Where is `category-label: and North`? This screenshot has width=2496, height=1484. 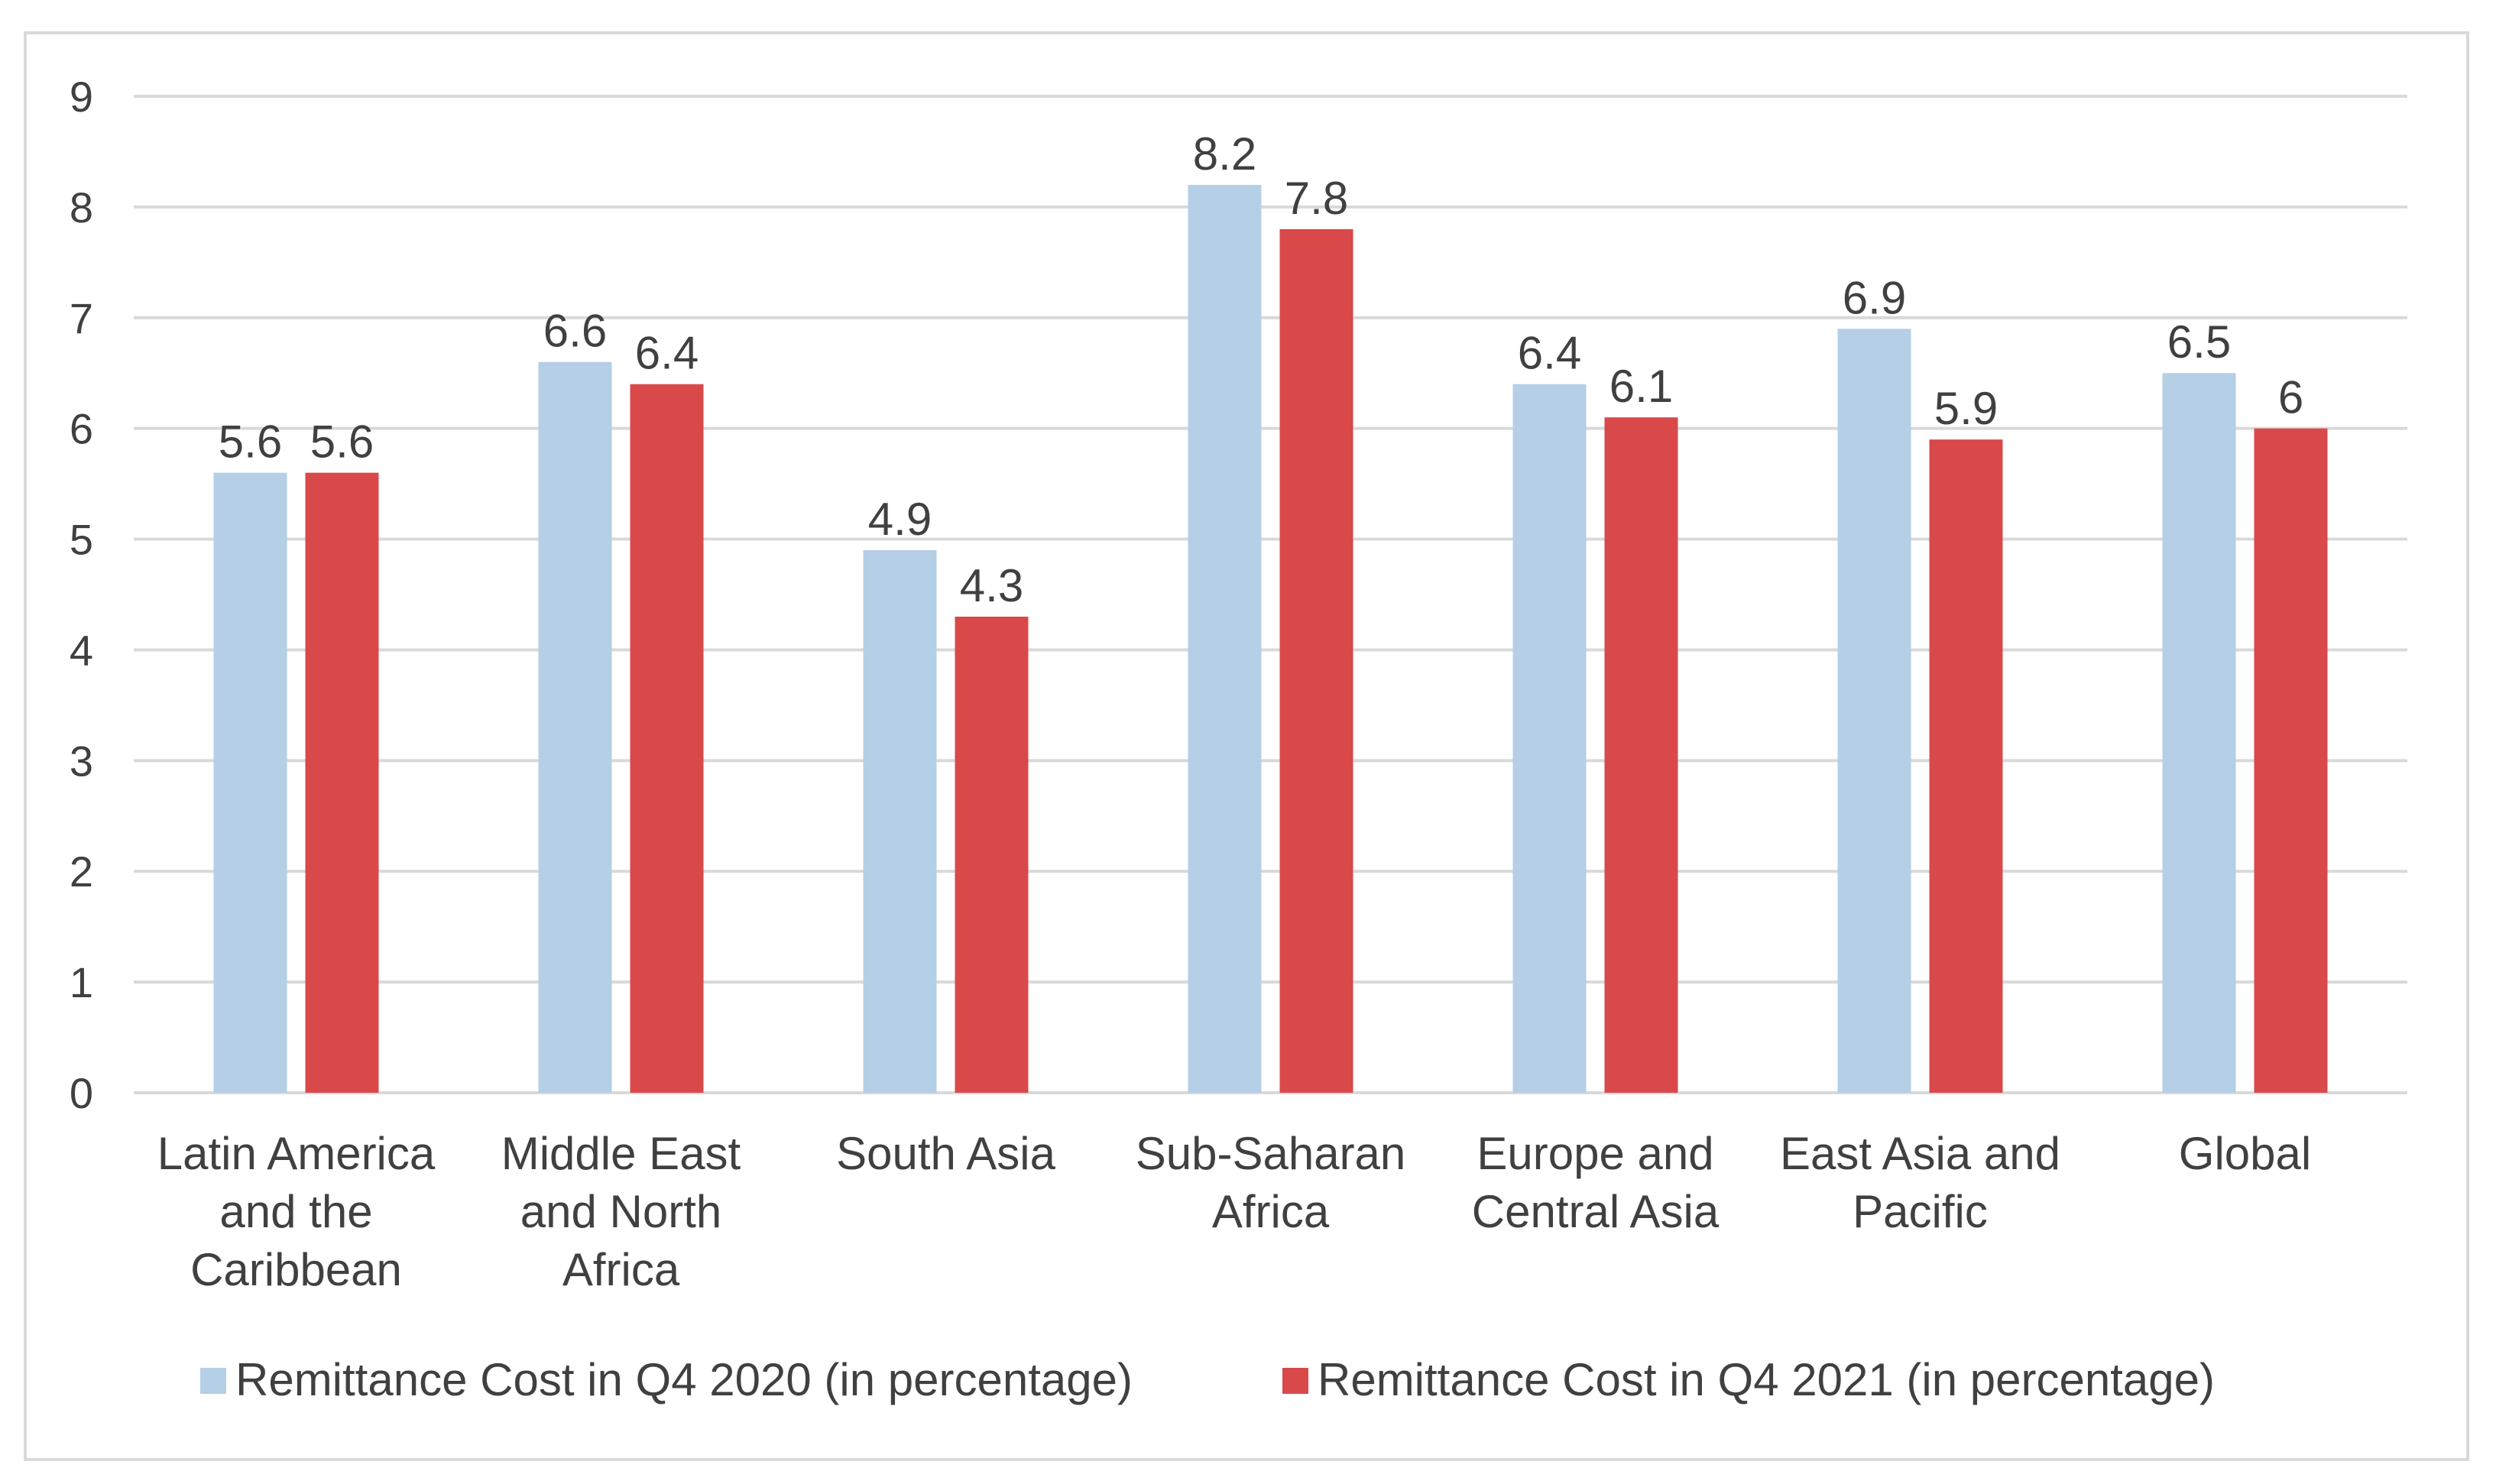 category-label: and North is located at coordinates (621, 1212).